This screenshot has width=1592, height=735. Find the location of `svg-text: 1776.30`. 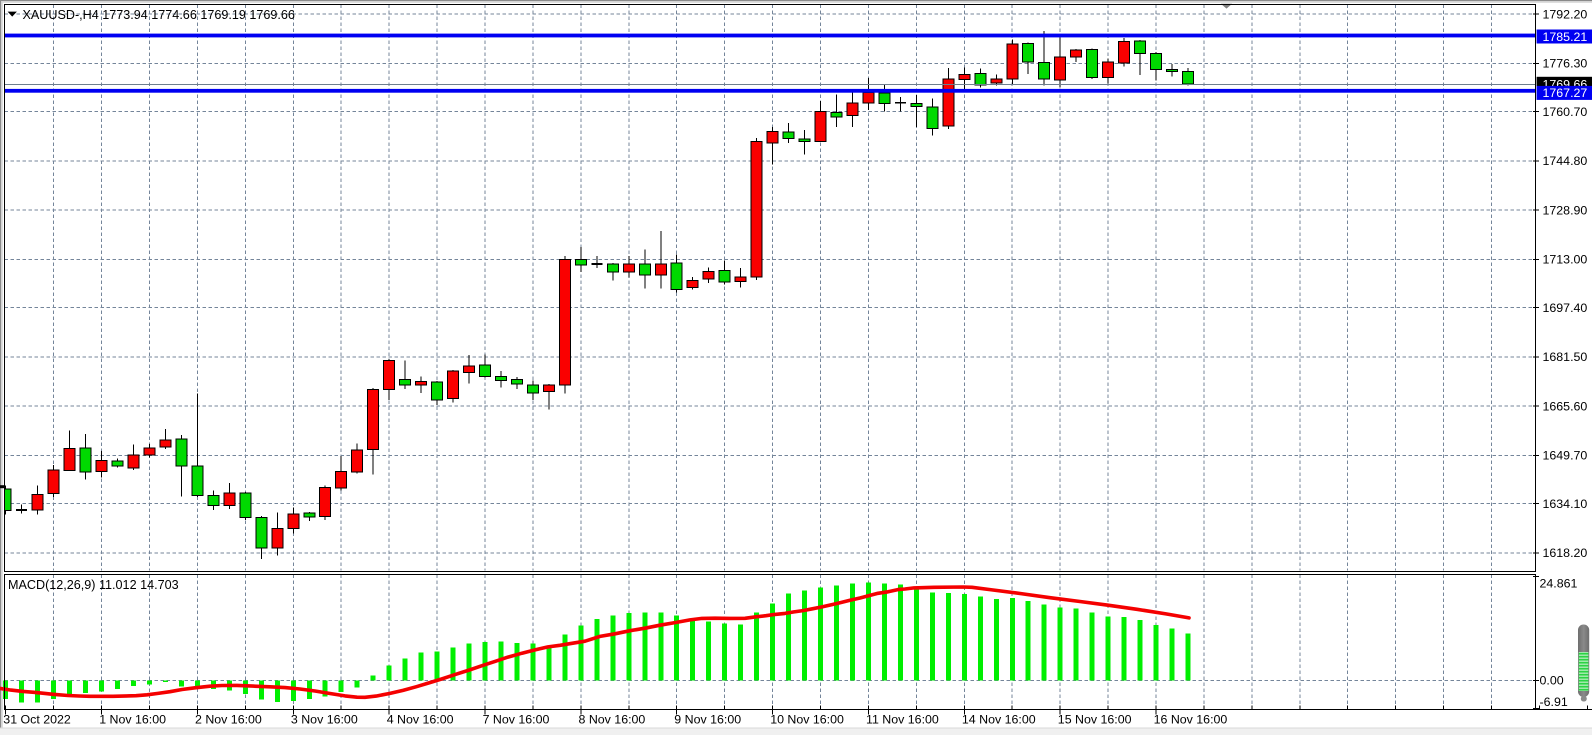

svg-text: 1776.30 is located at coordinates (1565, 64).